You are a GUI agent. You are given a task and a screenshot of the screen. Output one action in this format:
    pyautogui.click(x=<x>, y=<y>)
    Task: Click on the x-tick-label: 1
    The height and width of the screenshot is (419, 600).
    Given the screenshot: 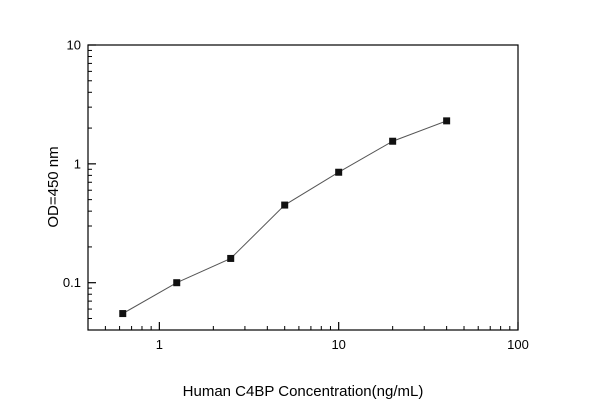 What is the action you would take?
    pyautogui.click(x=159, y=344)
    